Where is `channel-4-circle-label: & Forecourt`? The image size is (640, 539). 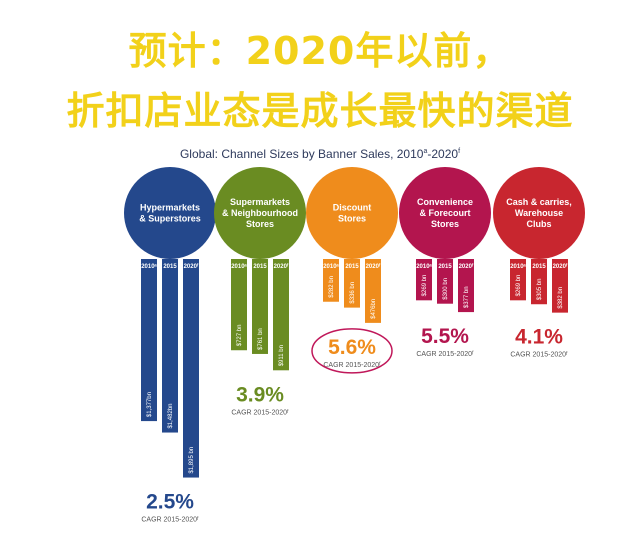 channel-4-circle-label: & Forecourt is located at coordinates (444, 213).